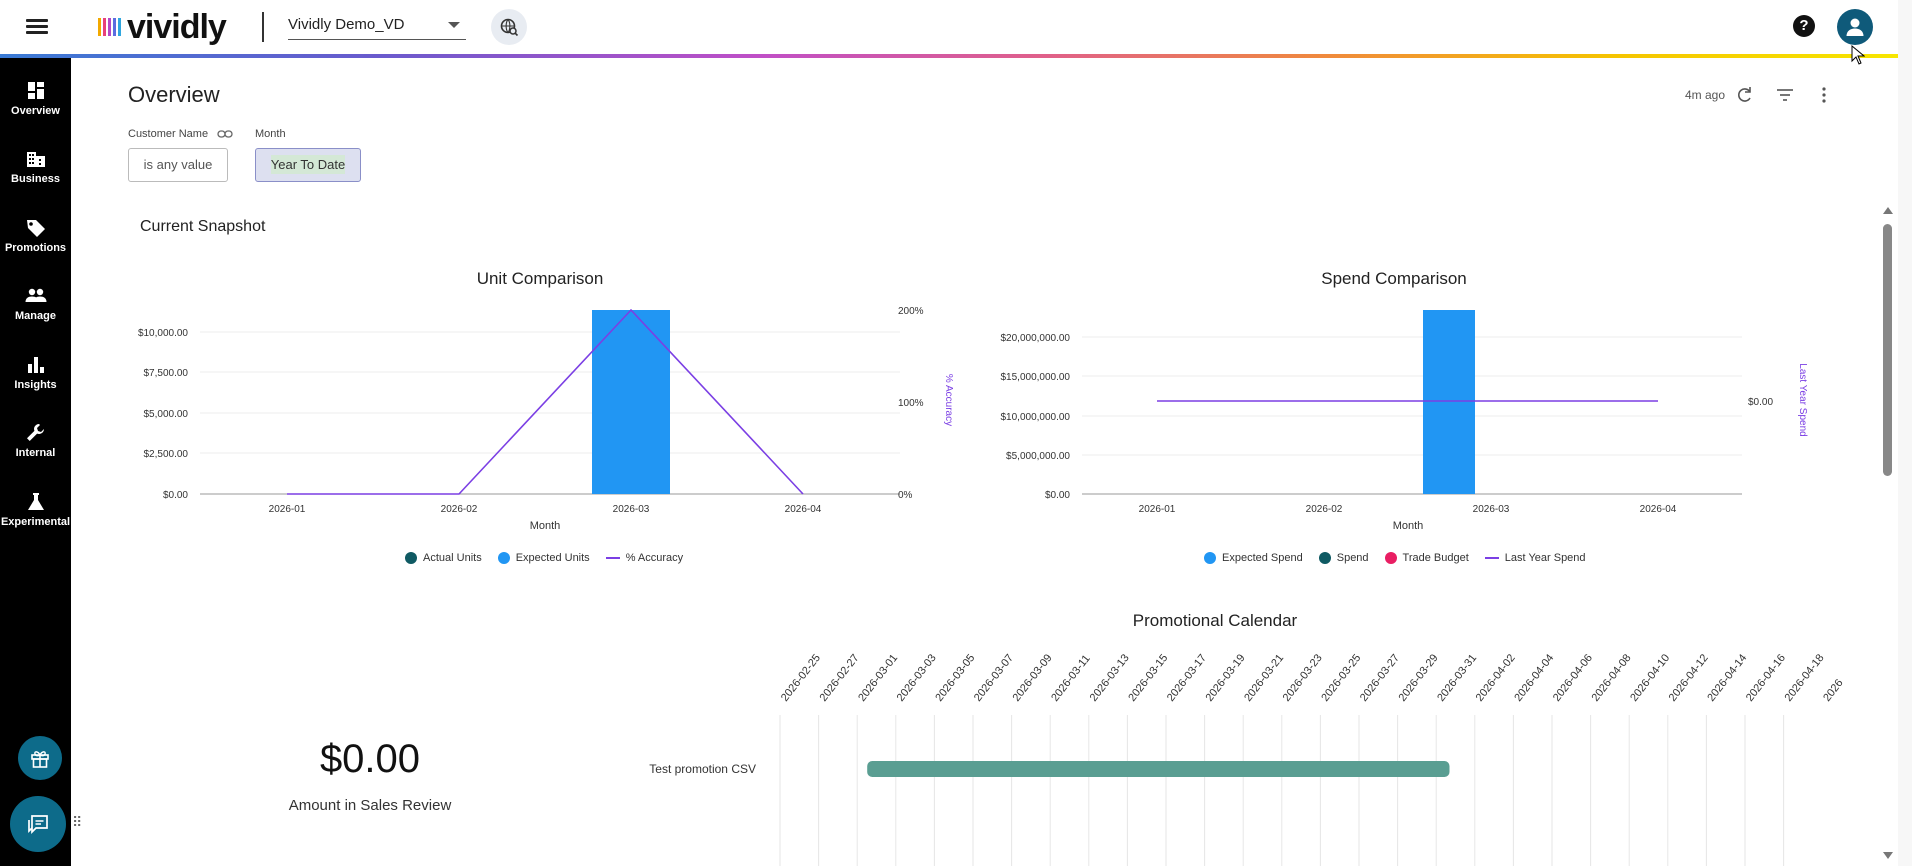 The image size is (1912, 866). I want to click on menu-icon, so click(37, 27).